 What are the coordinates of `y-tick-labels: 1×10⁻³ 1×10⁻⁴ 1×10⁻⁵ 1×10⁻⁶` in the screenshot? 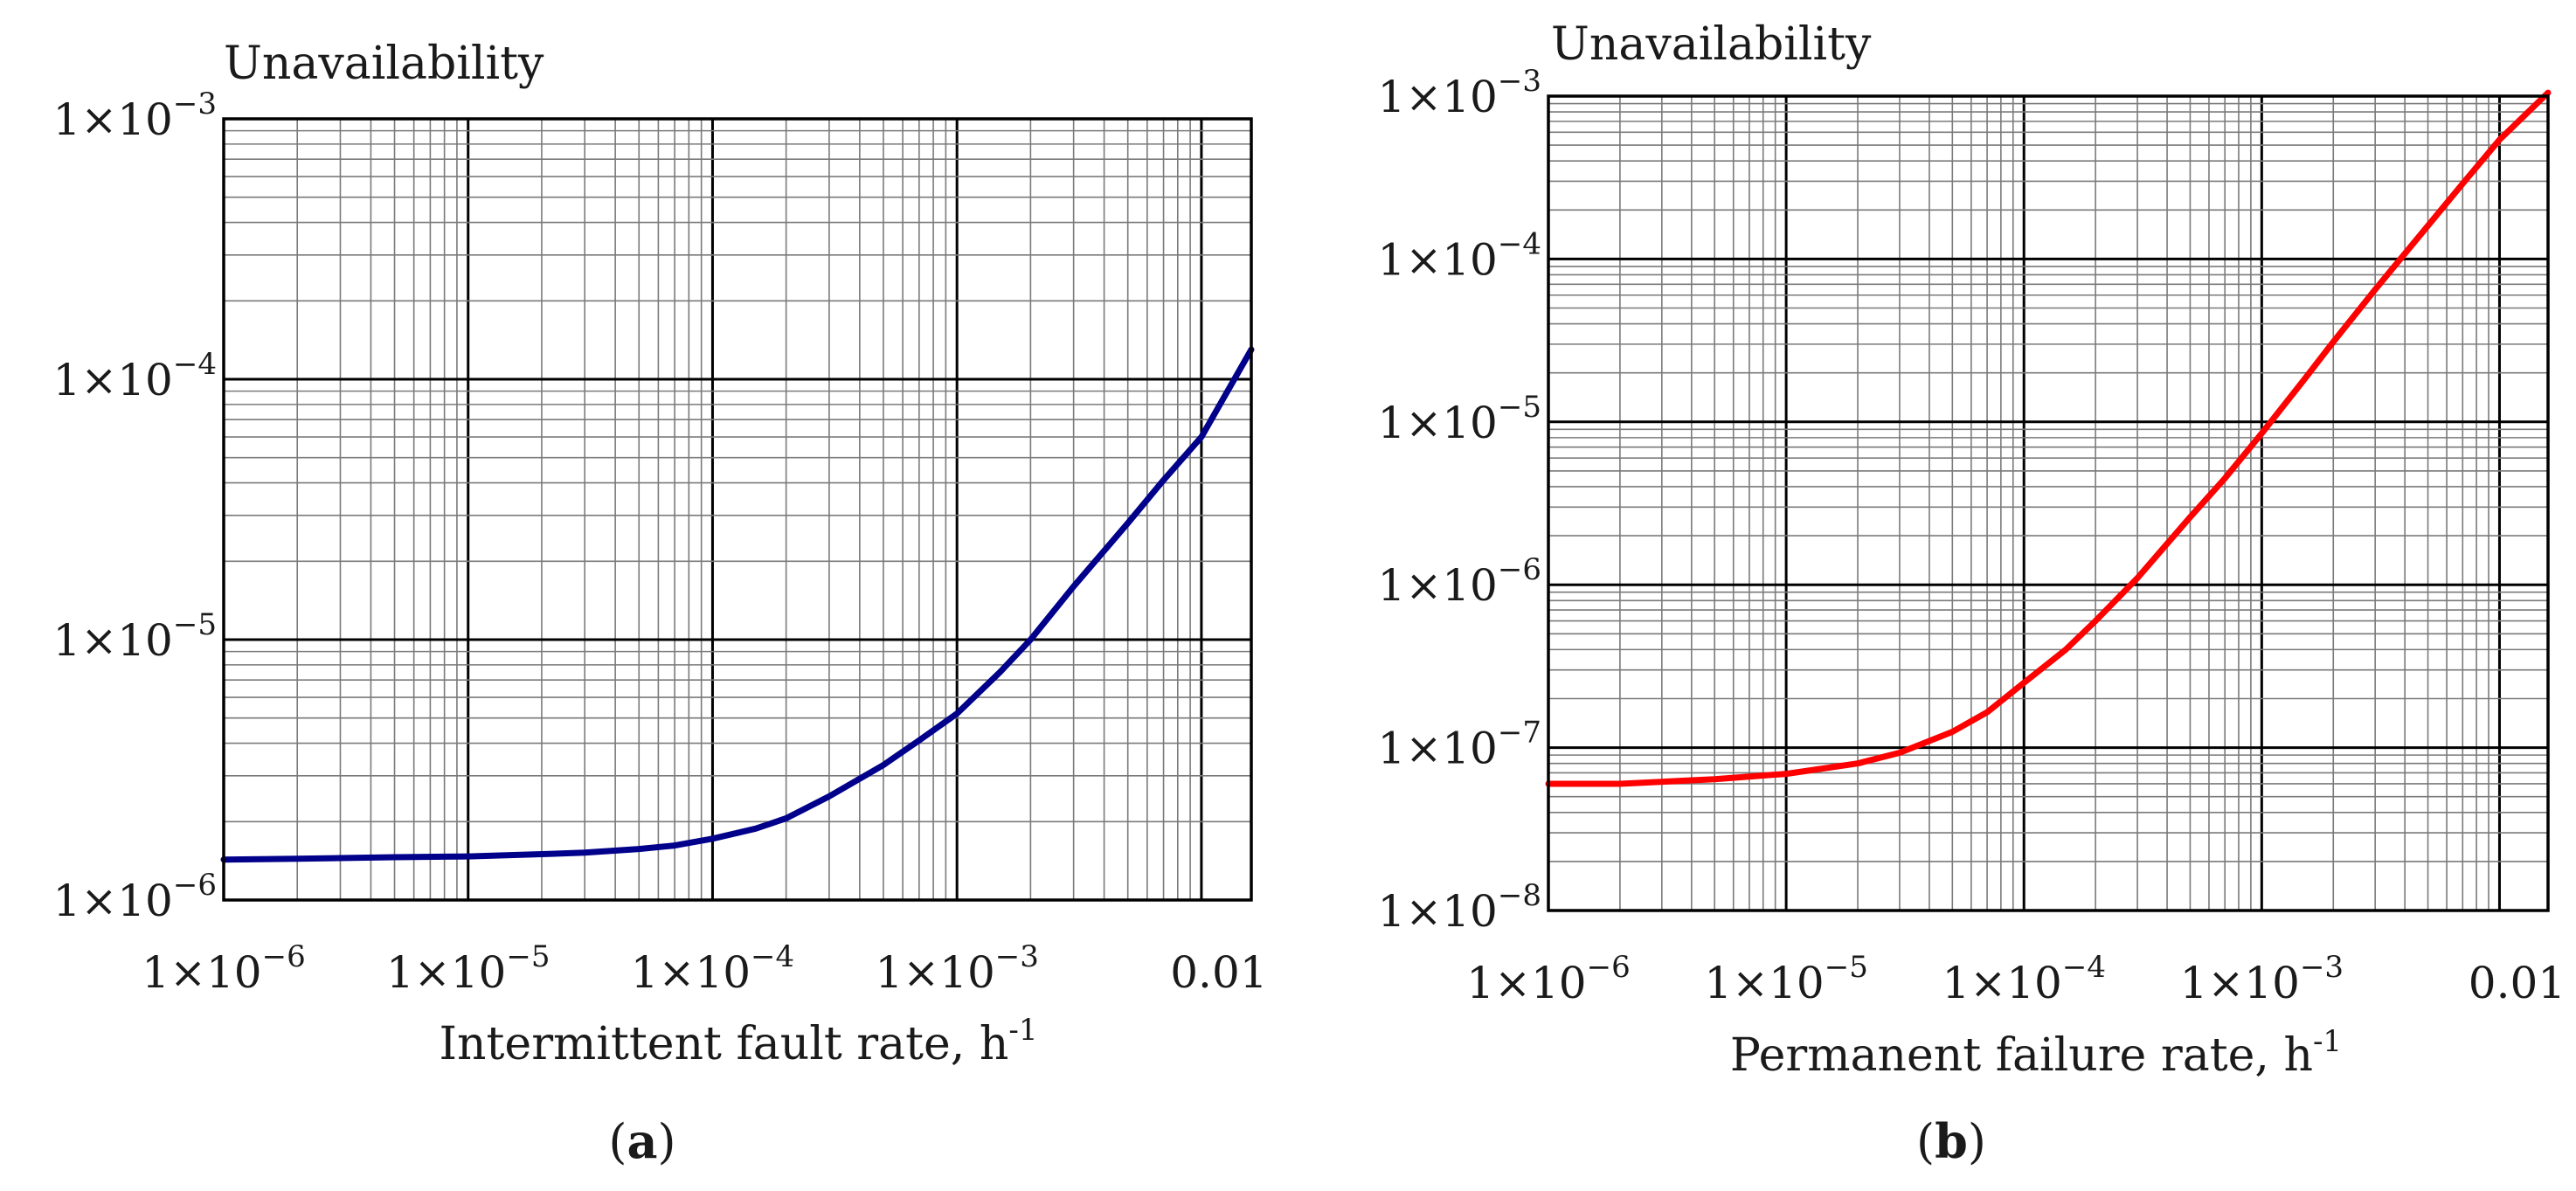 It's located at (135, 506).